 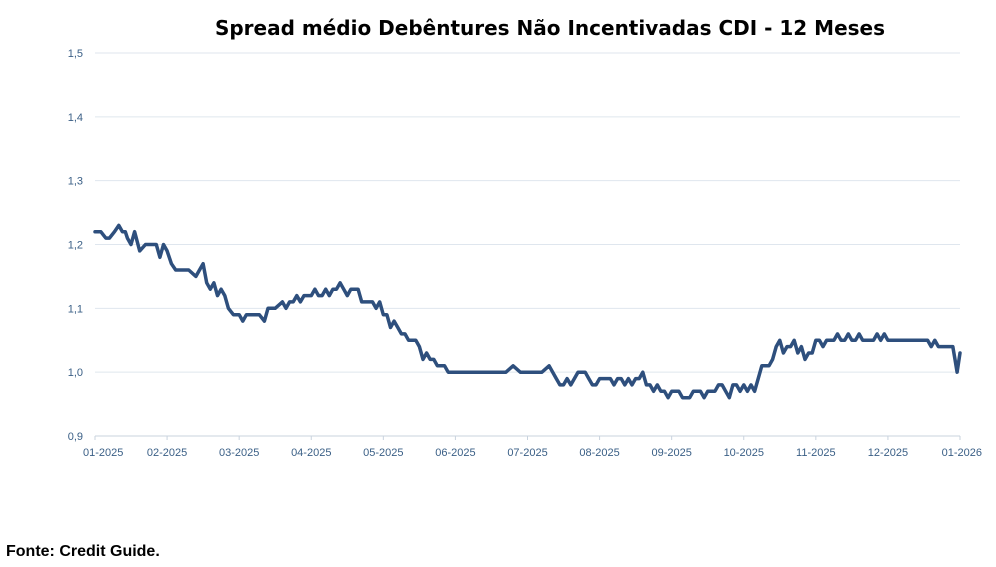 I want to click on y-tick-label: 0,9, so click(x=75, y=437).